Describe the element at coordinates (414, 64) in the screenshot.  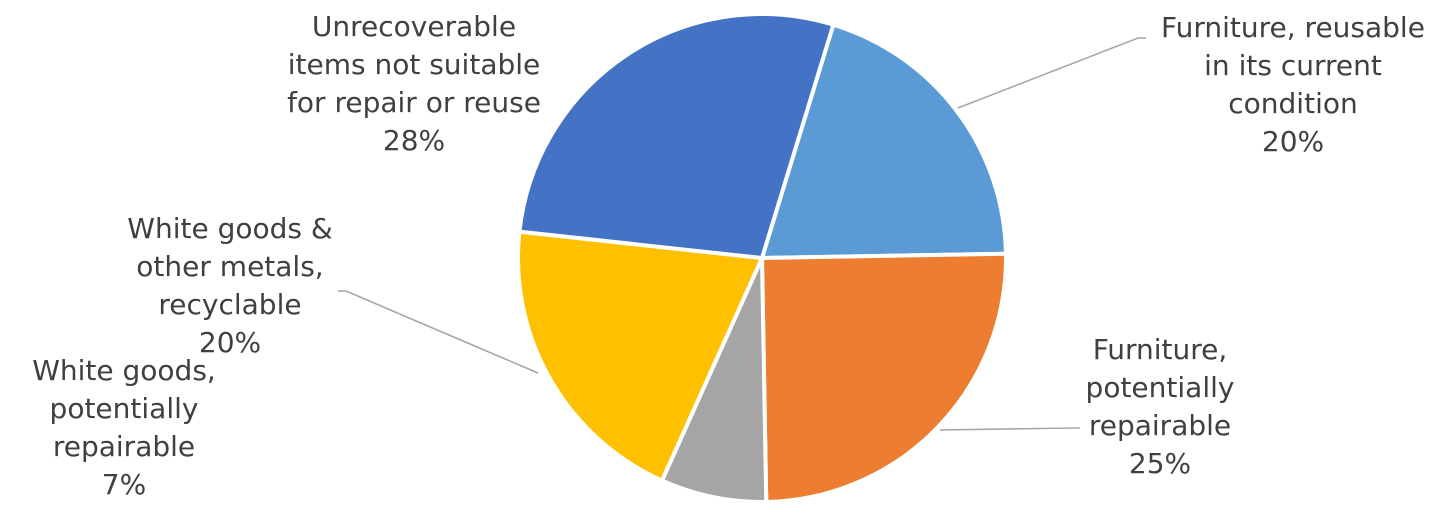
I see `data-label-text: items not suitable` at that location.